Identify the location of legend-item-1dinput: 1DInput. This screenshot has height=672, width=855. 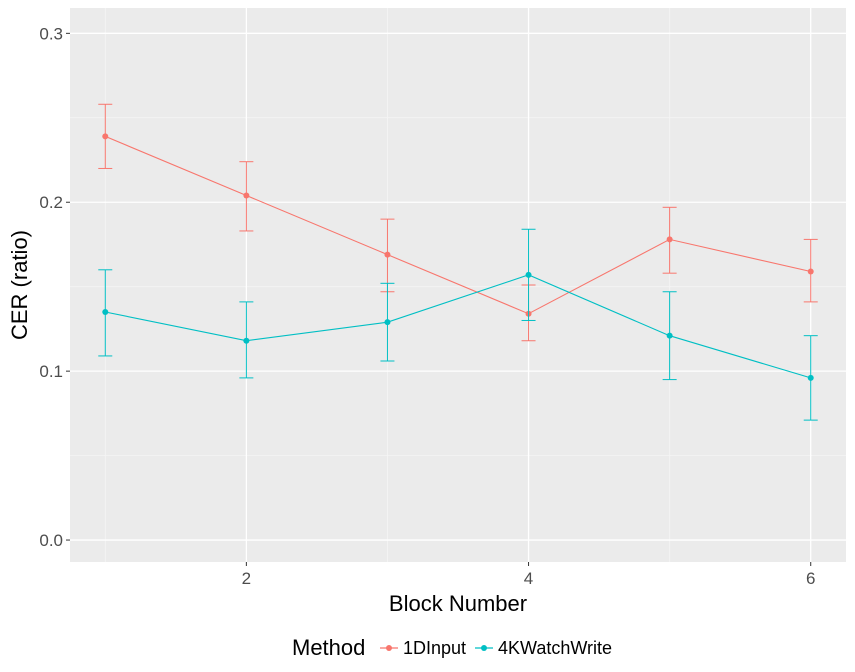
(423, 648).